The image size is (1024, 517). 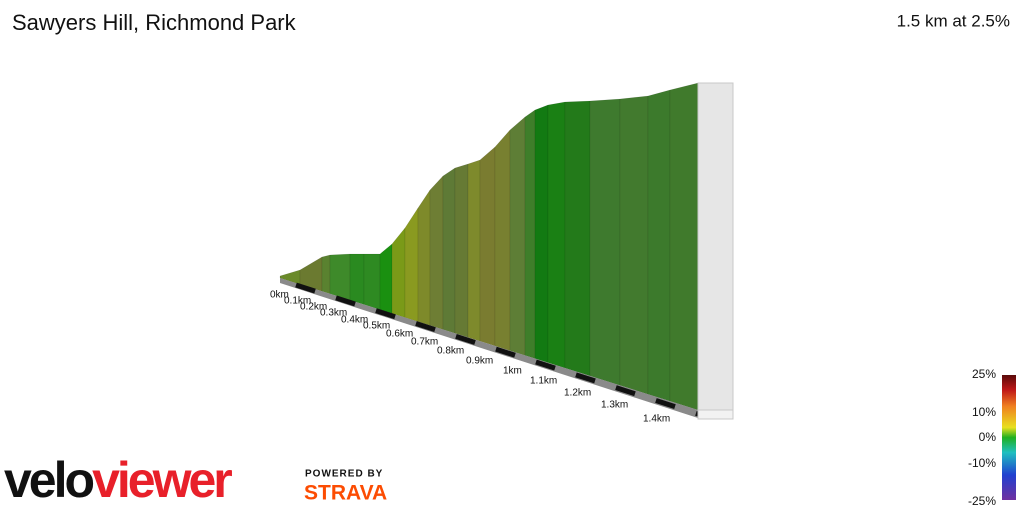 What do you see at coordinates (154, 22) in the screenshot?
I see `title: Sawyers Hill, Richmond Park` at bounding box center [154, 22].